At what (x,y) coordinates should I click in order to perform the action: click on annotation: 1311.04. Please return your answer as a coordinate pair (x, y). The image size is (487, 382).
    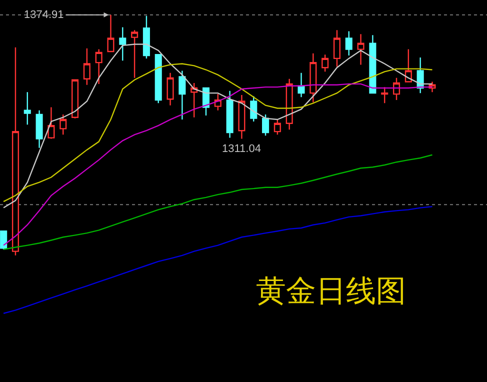
    Looking at the image, I should click on (241, 149).